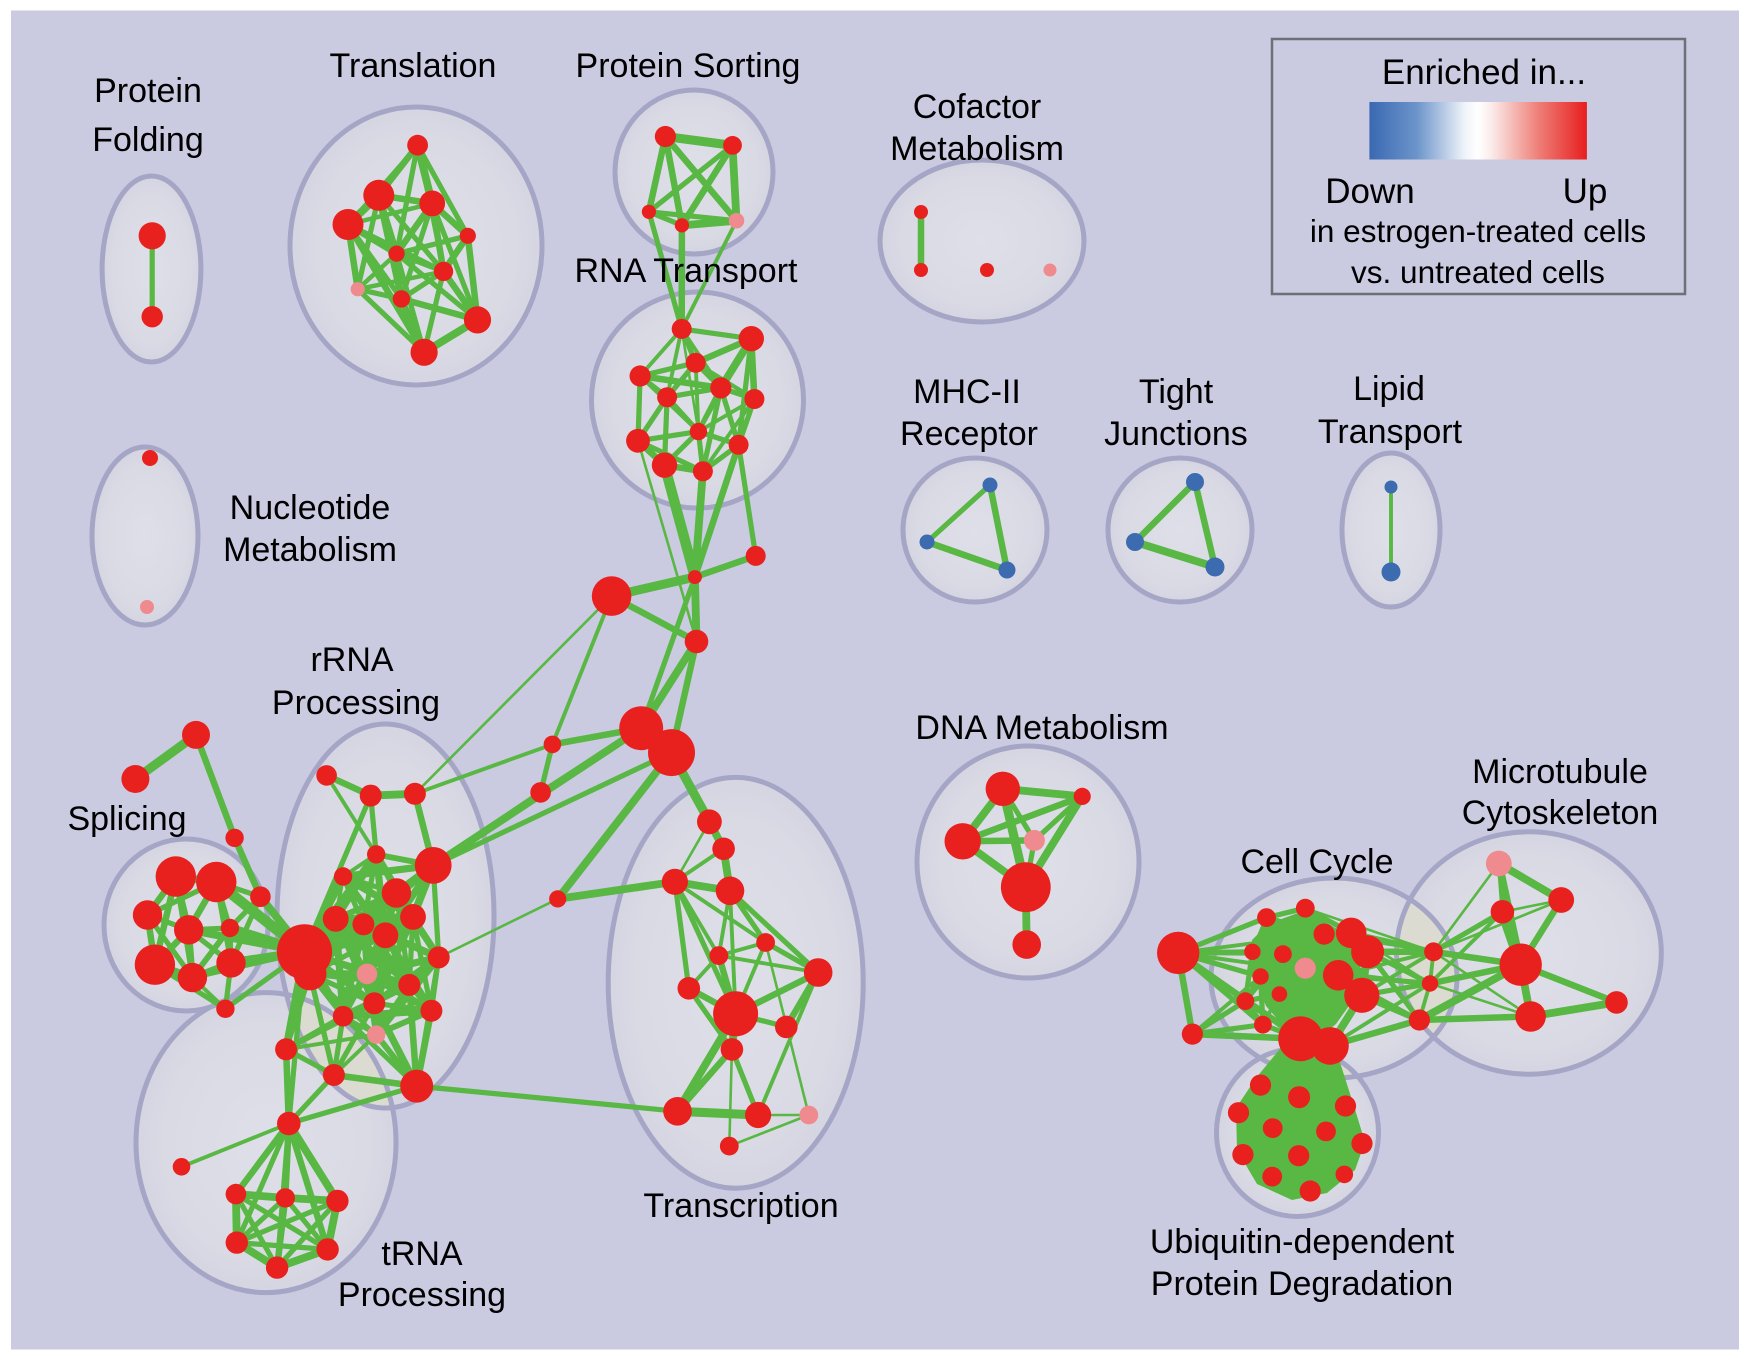 Image resolution: width=1750 pixels, height=1360 pixels. What do you see at coordinates (1316, 862) in the screenshot?
I see `svg-text: Cell Cycle` at bounding box center [1316, 862].